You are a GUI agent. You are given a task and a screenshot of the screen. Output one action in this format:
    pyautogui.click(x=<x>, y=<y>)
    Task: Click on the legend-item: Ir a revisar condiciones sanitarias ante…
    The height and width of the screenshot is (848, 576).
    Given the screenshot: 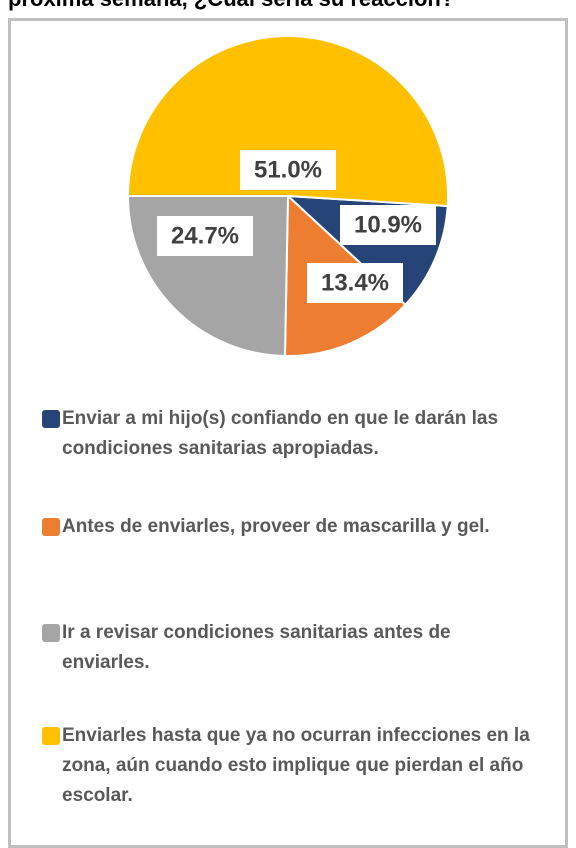 What is the action you would take?
    pyautogui.click(x=292, y=648)
    